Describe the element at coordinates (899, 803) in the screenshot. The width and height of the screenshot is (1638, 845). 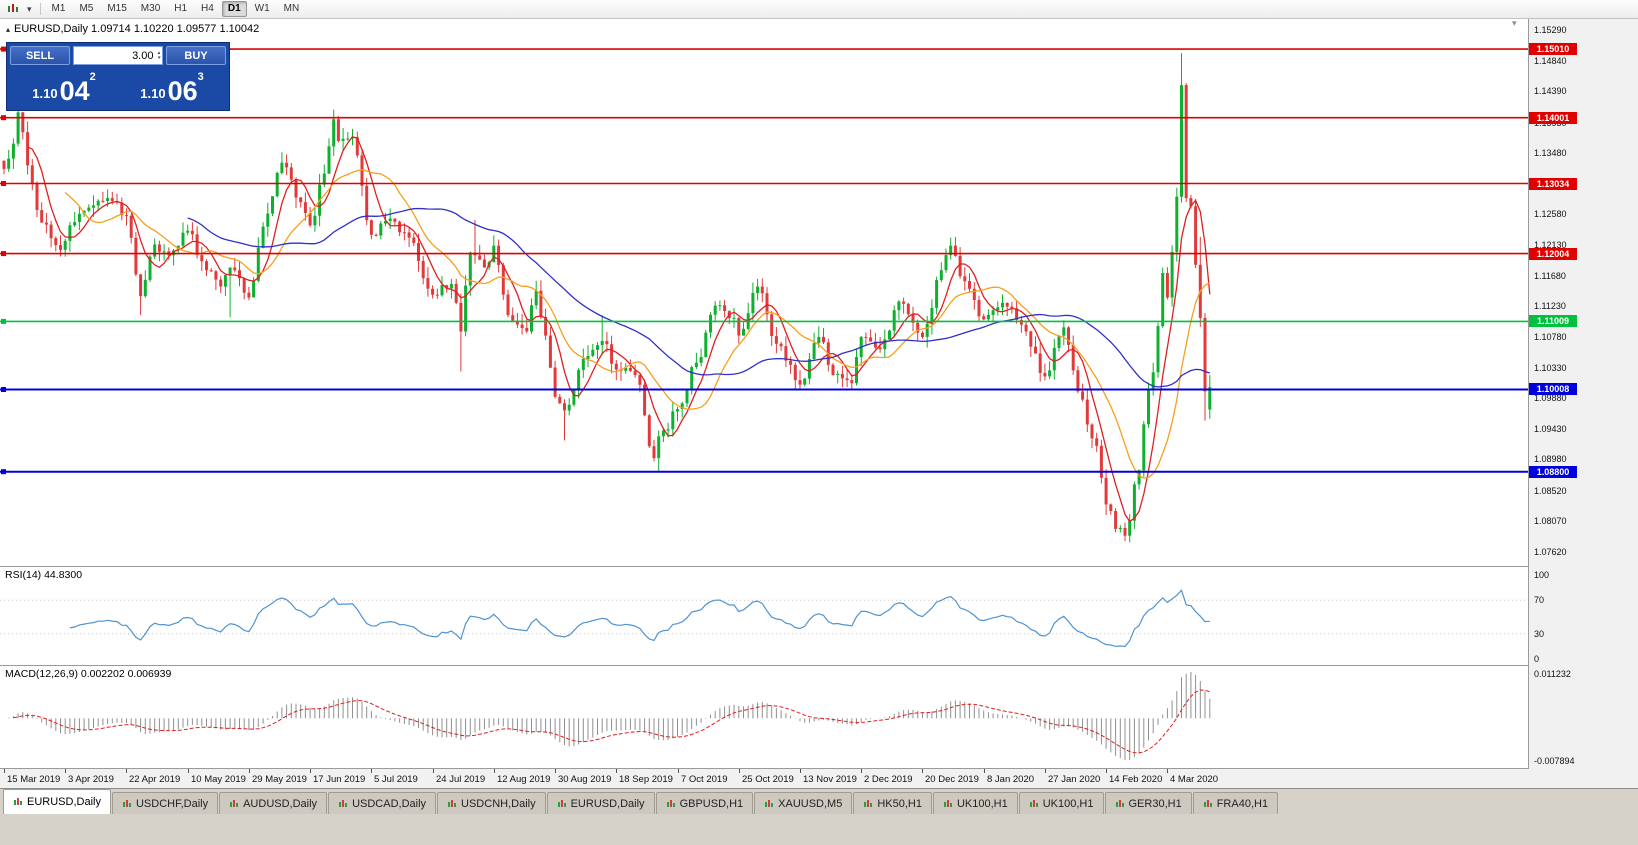
I see `tab-label: HK50,H1` at that location.